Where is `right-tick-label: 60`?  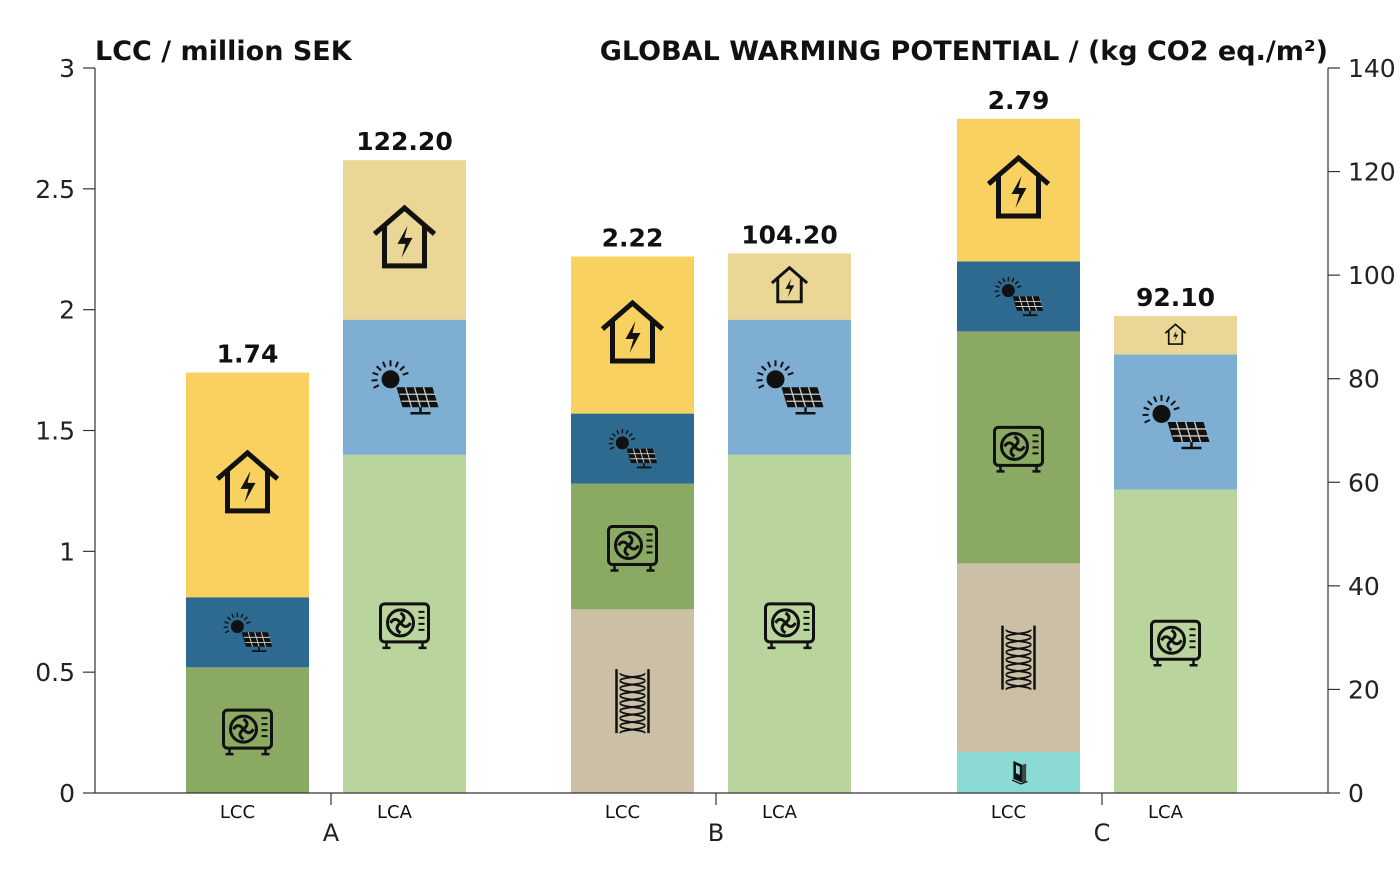 right-tick-label: 60 is located at coordinates (1364, 482).